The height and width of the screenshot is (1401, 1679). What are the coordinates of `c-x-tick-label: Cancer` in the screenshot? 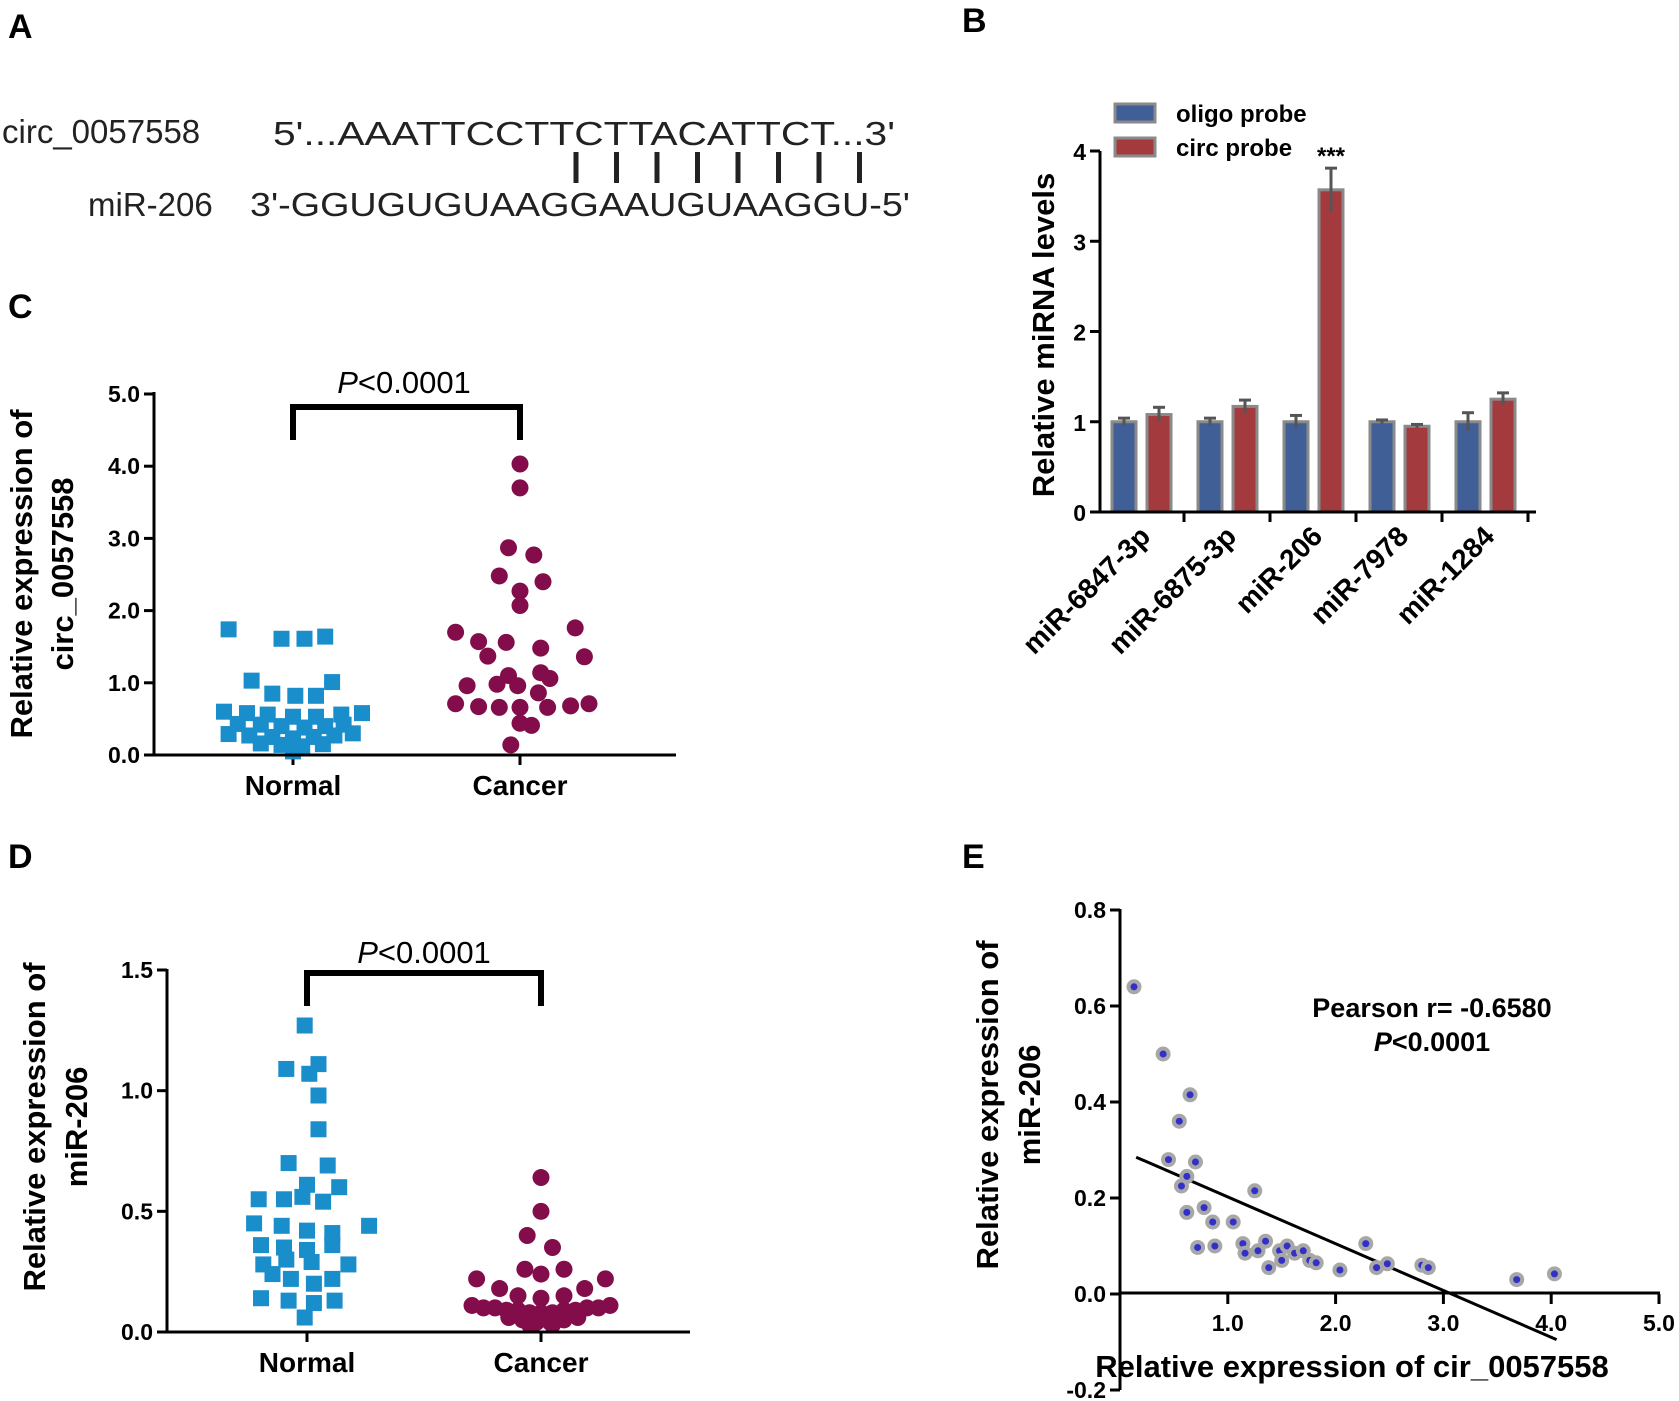 It's located at (520, 785).